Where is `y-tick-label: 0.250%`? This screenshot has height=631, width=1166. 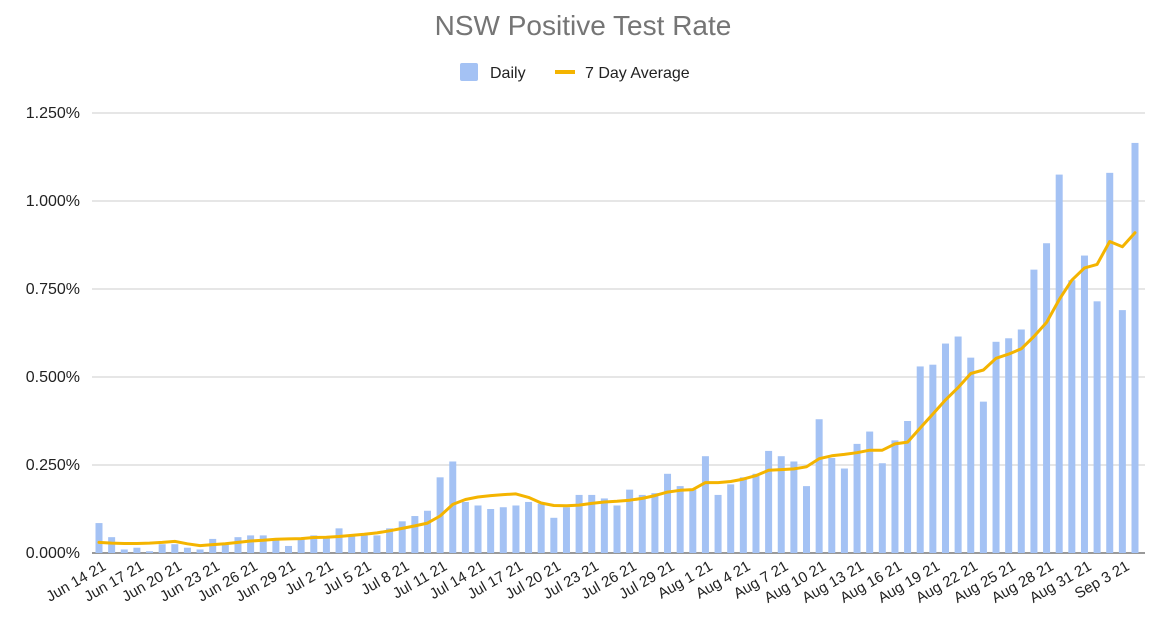 y-tick-label: 0.250% is located at coordinates (53, 465).